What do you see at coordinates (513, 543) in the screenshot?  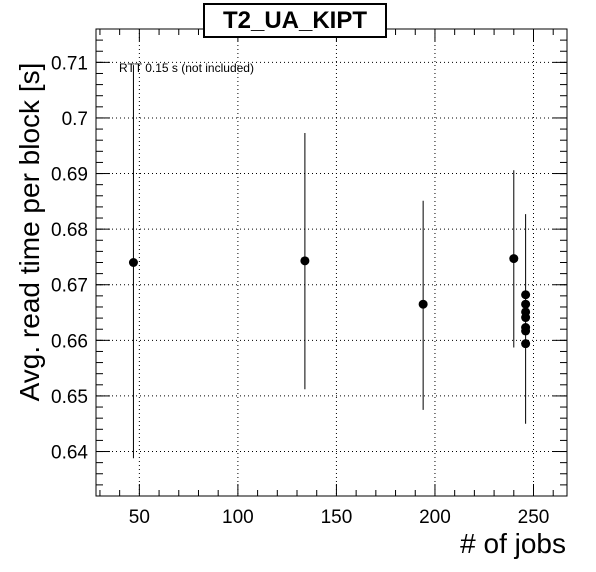 I see `x-axis-title: # of jobs` at bounding box center [513, 543].